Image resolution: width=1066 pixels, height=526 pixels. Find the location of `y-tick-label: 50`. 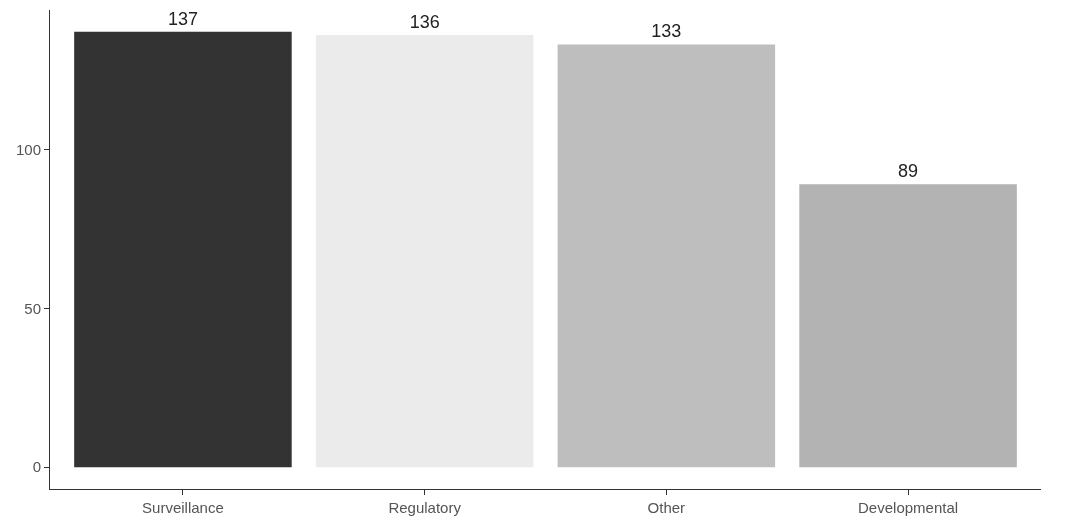

y-tick-label: 50 is located at coordinates (32, 308).